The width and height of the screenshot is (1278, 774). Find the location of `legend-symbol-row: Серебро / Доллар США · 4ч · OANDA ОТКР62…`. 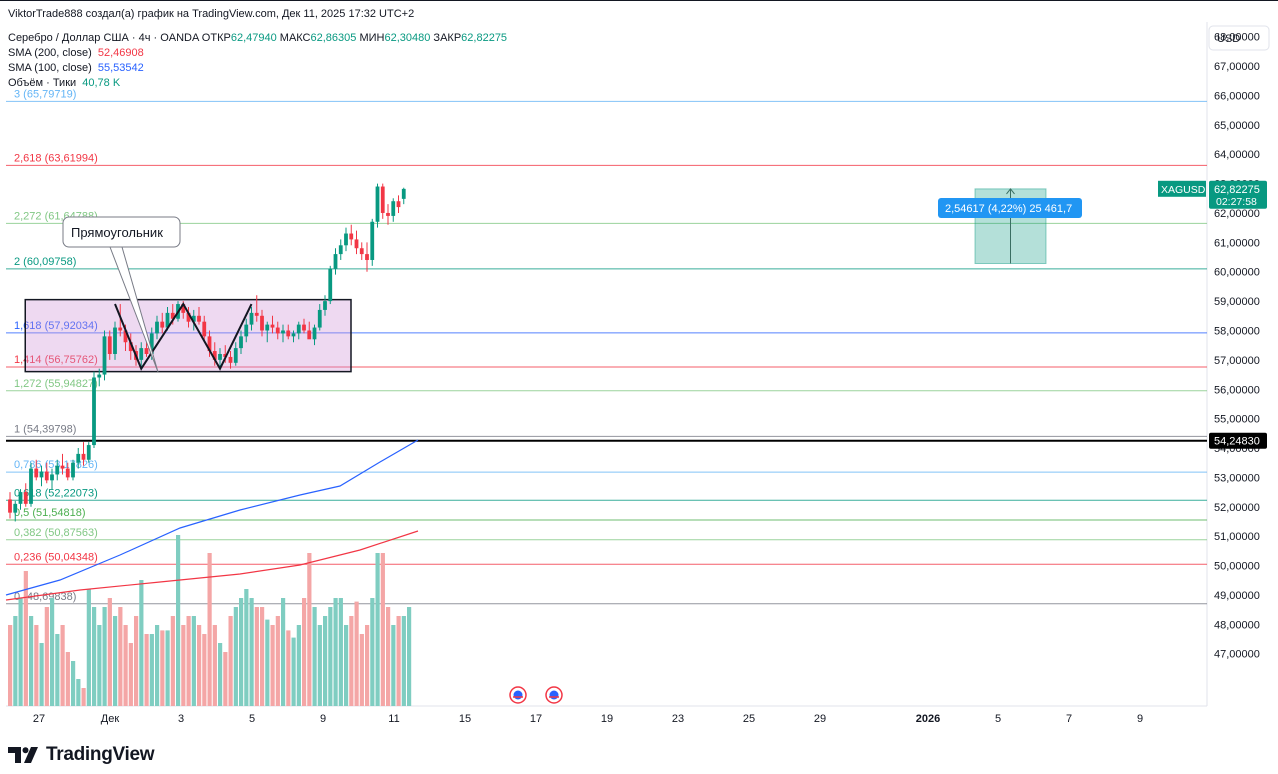

legend-symbol-row: Серебро / Доллар США · 4ч · OANDA ОТКР62… is located at coordinates (257, 38).